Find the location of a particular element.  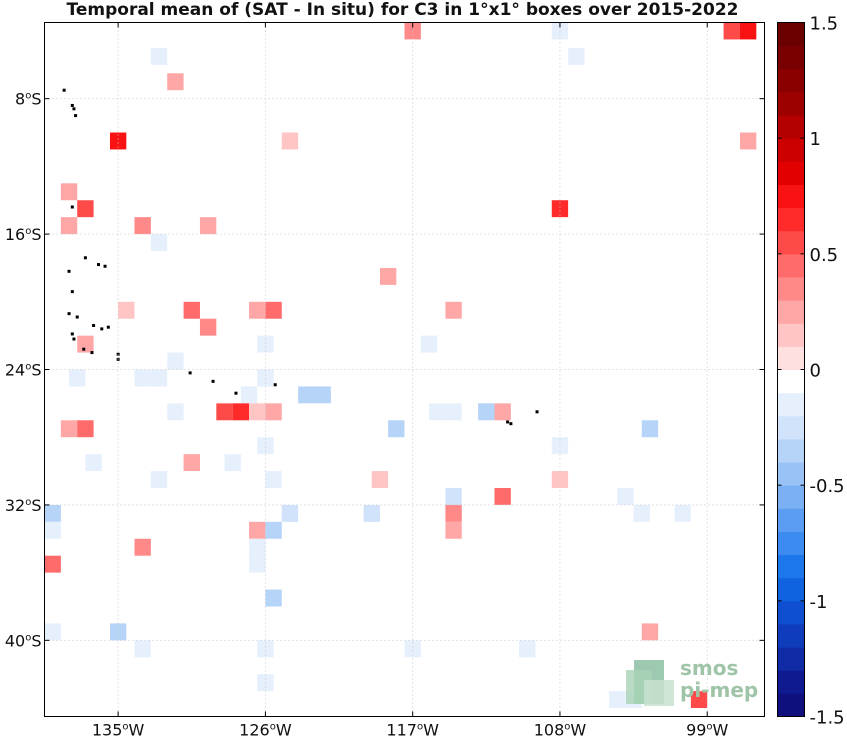

colorbar-tick-label: -0.5 is located at coordinates (827, 486).